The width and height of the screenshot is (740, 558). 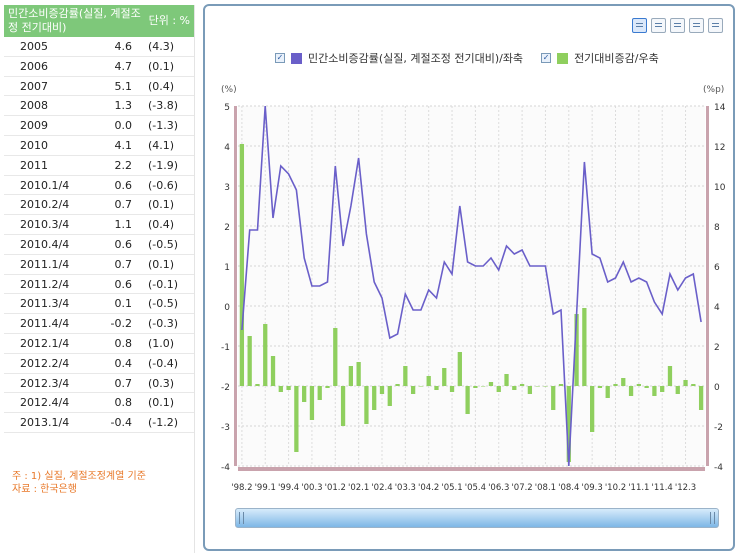 What do you see at coordinates (161, 46) in the screenshot?
I see `row-change: (4.3)` at bounding box center [161, 46].